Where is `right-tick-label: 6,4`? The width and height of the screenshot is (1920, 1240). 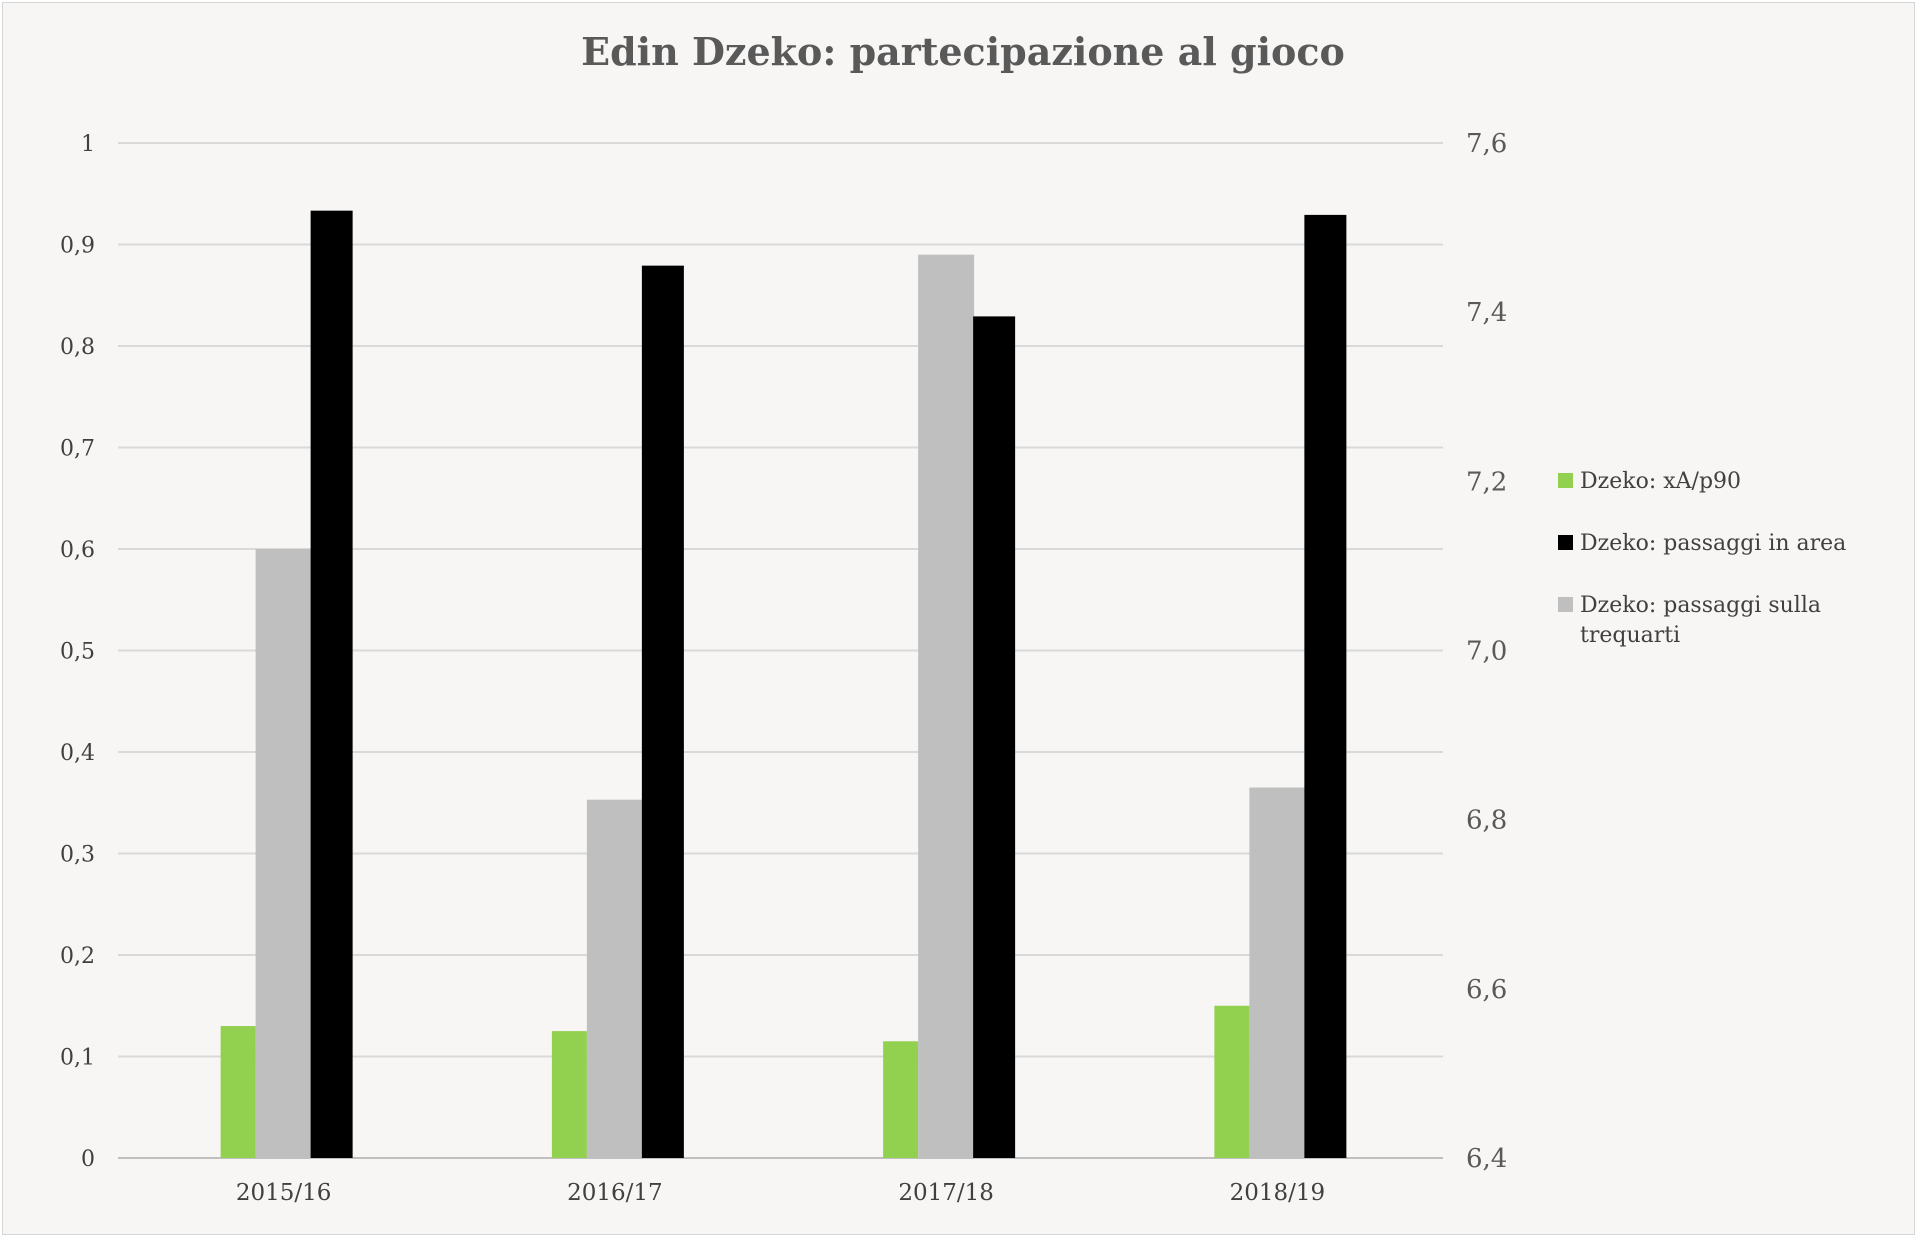 right-tick-label: 6,4 is located at coordinates (1486, 1159).